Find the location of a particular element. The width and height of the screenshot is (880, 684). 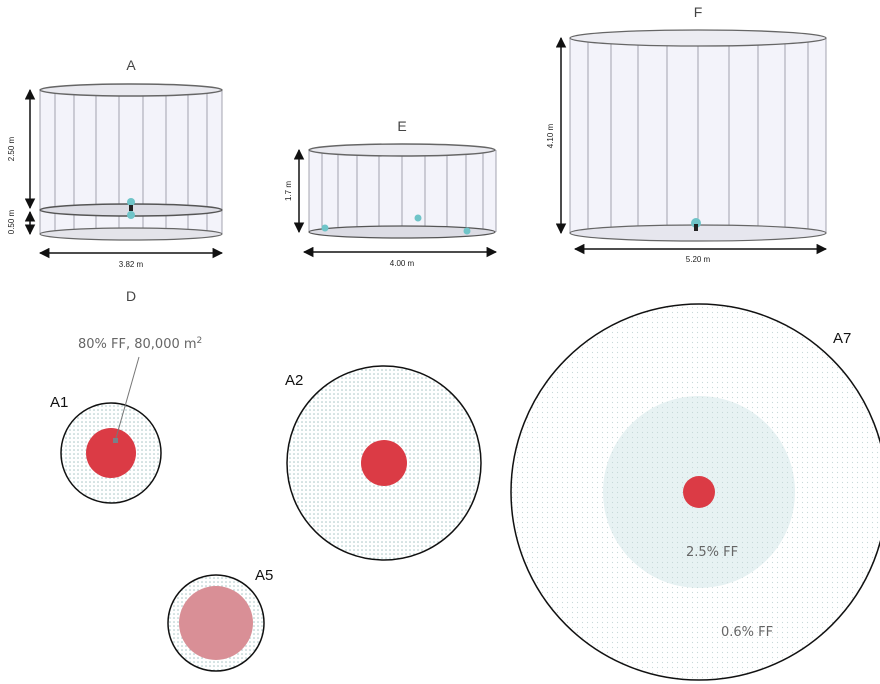

circle-a1: A1 80% FF, 80,000 m2 is located at coordinates (126, 420).